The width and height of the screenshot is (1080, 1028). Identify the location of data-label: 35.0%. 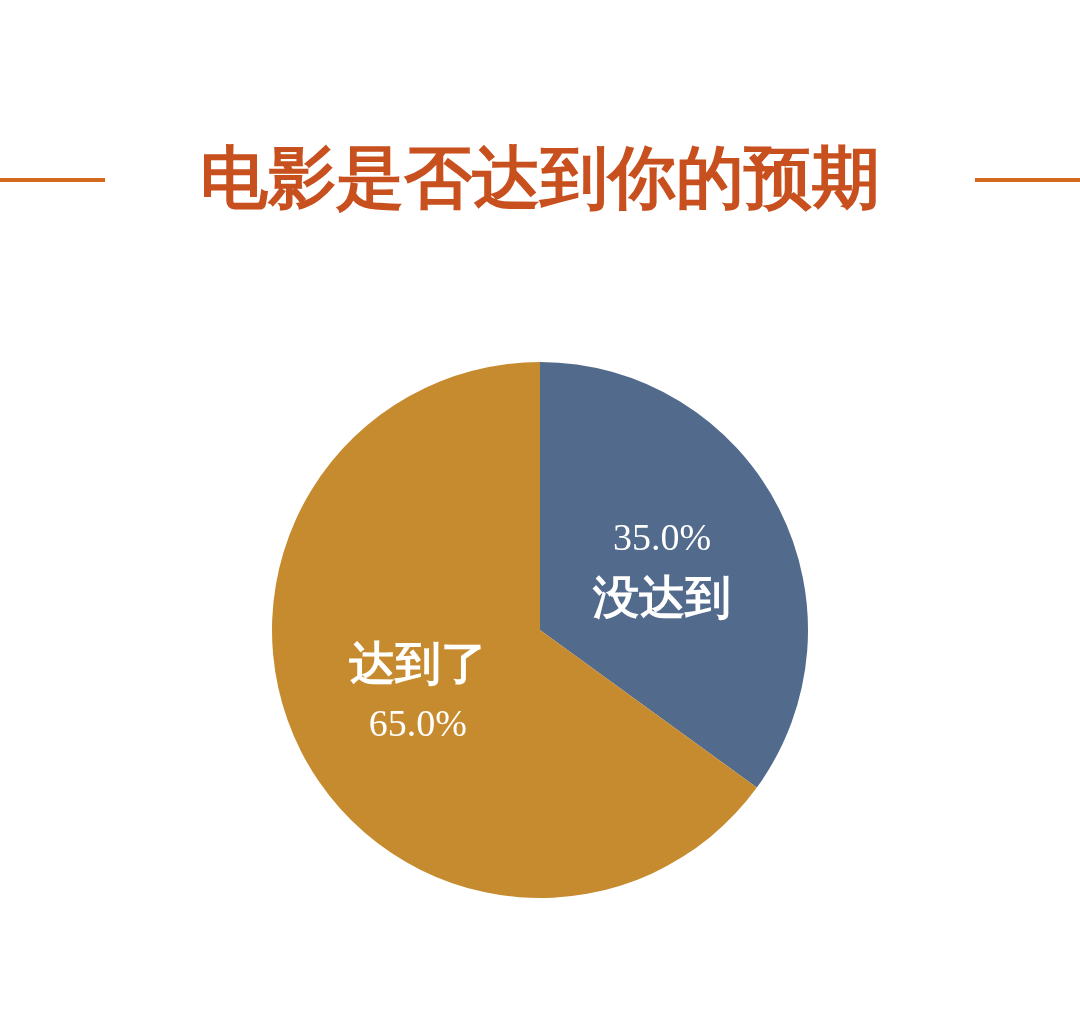
(662, 536).